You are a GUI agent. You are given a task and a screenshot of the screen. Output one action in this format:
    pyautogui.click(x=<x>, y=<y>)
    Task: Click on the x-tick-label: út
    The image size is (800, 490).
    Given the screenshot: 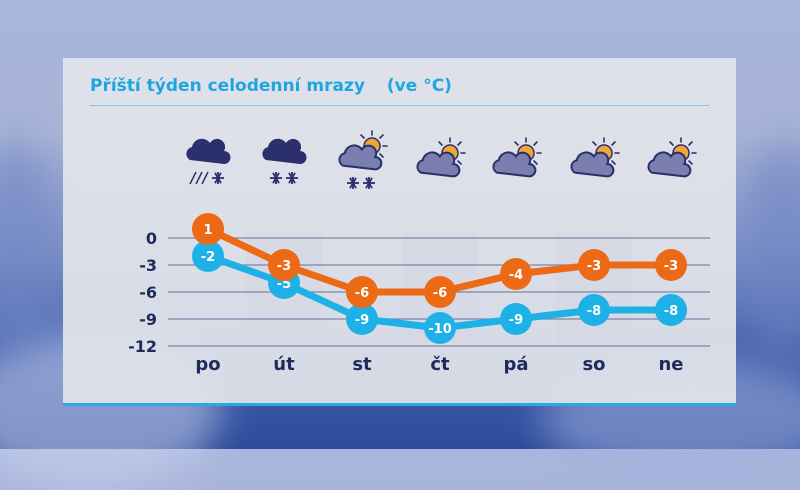 What is the action you would take?
    pyautogui.click(x=284, y=364)
    